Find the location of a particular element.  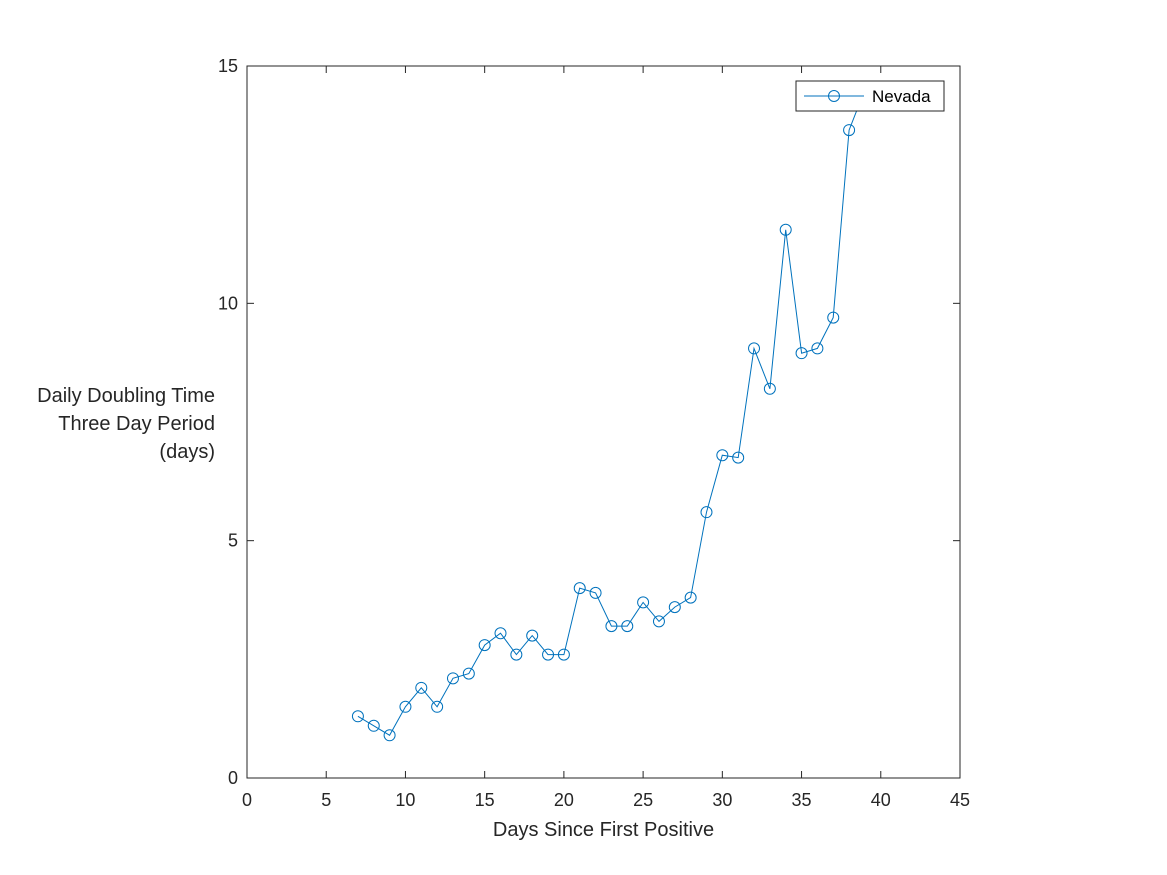

x-tick-label: 30 is located at coordinates (722, 800).